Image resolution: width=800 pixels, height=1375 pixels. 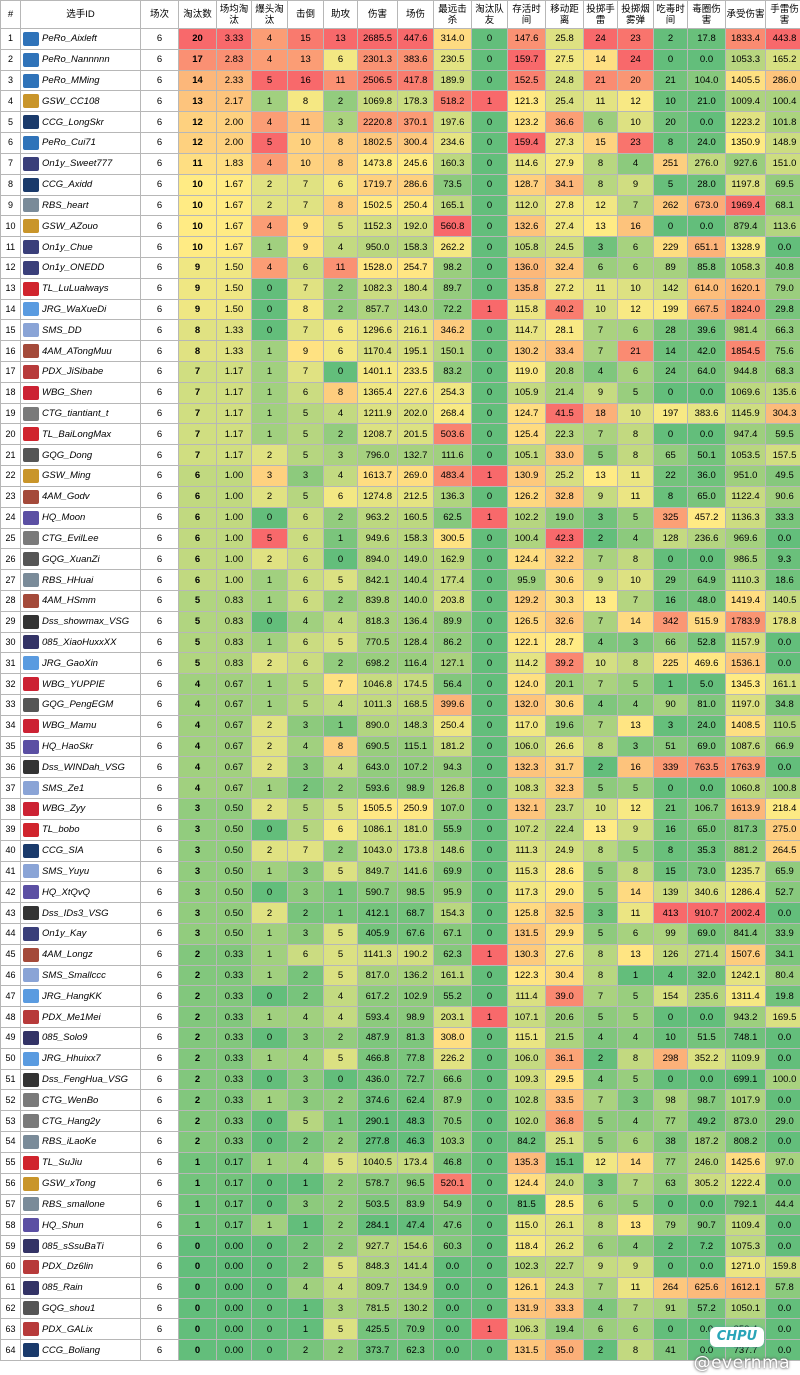 What do you see at coordinates (80, 517) in the screenshot?
I see `player-id-cell: HQ_Moon` at bounding box center [80, 517].